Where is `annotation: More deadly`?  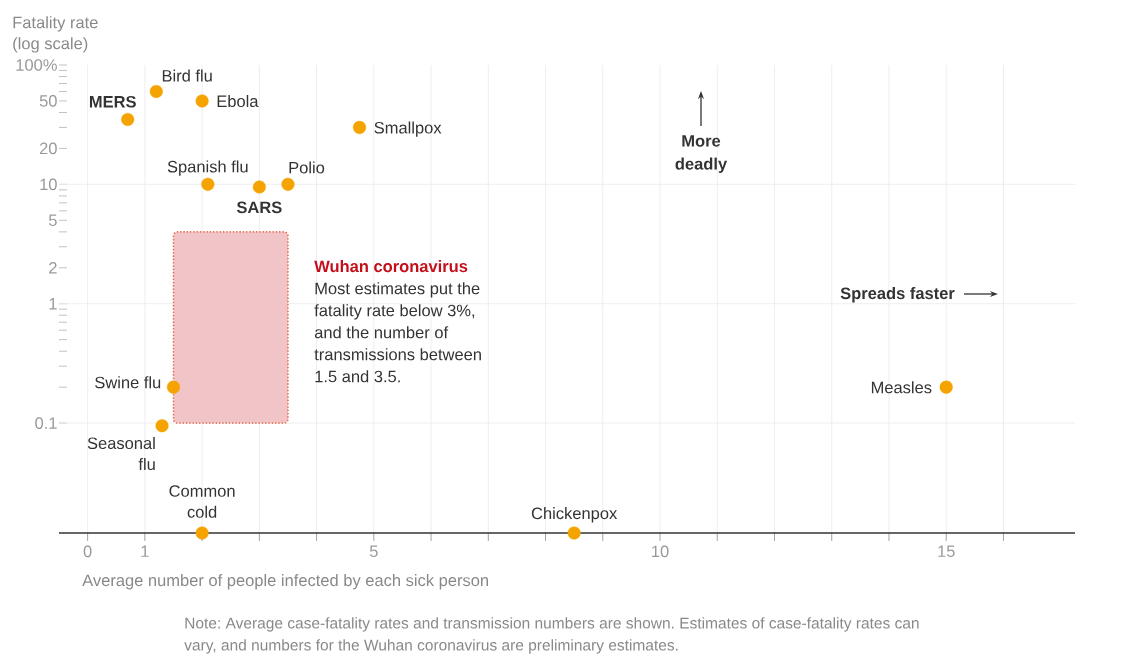 annotation: More deadly is located at coordinates (701, 154).